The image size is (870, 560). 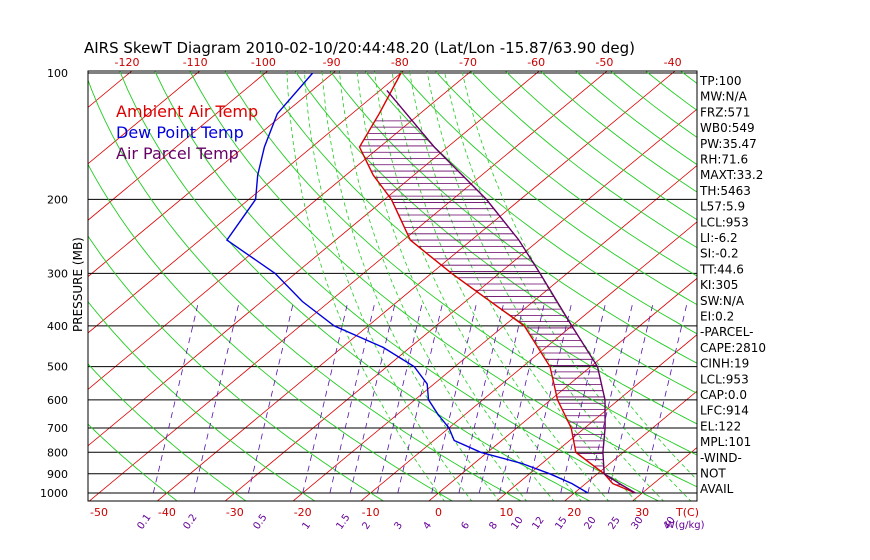 What do you see at coordinates (177, 153) in the screenshot?
I see `legend-entry: Air Parcel Temp` at bounding box center [177, 153].